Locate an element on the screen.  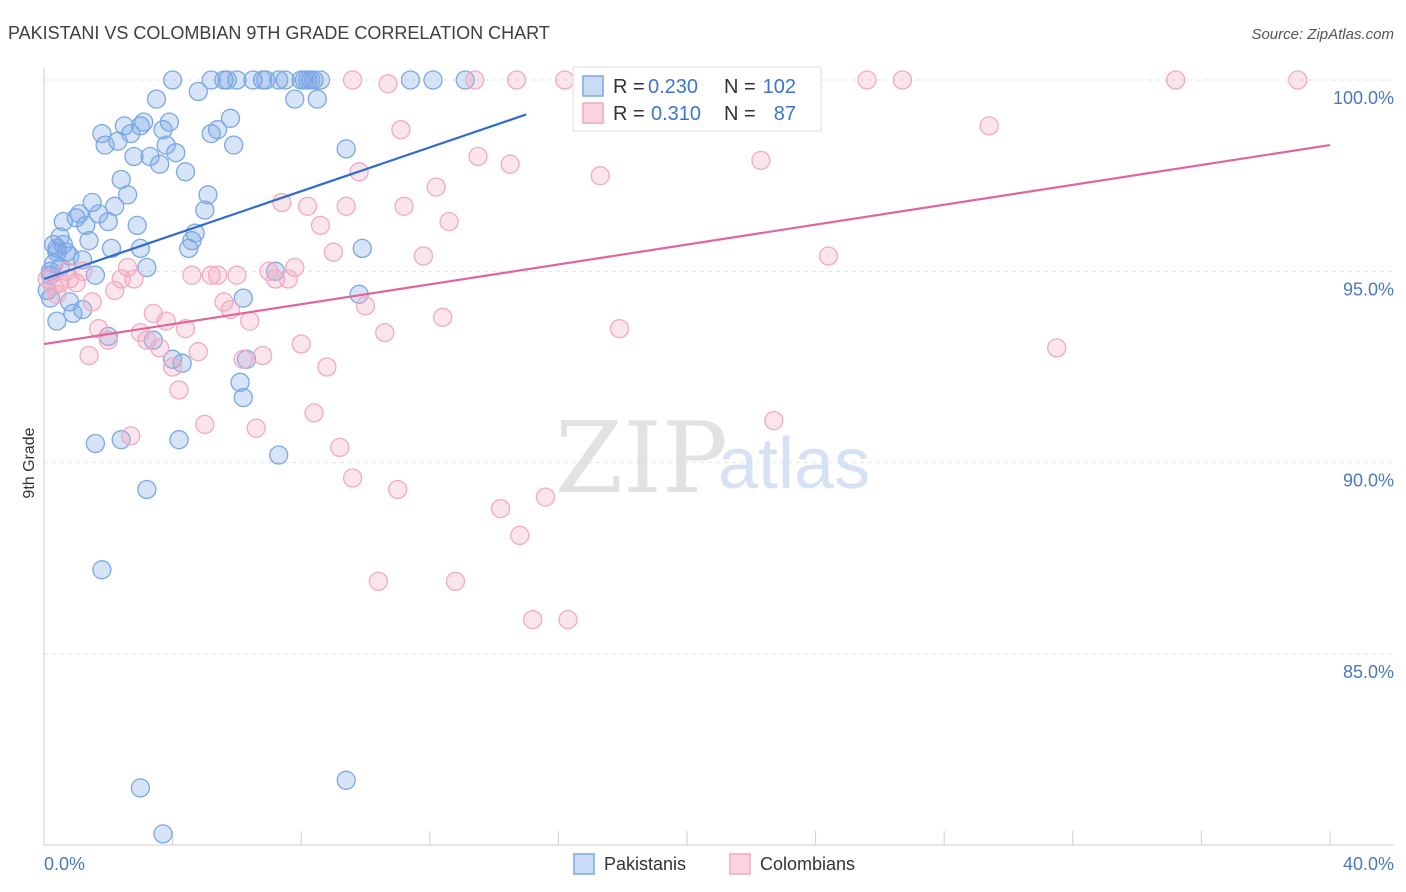
legend-item-pakistanis: Pakistanis is located at coordinates (629, 864).